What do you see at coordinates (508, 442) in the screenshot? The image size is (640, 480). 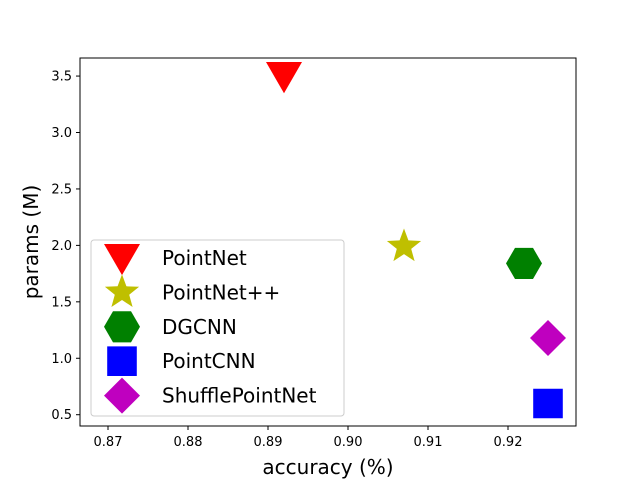 I see `x-tick-label: 0.92` at bounding box center [508, 442].